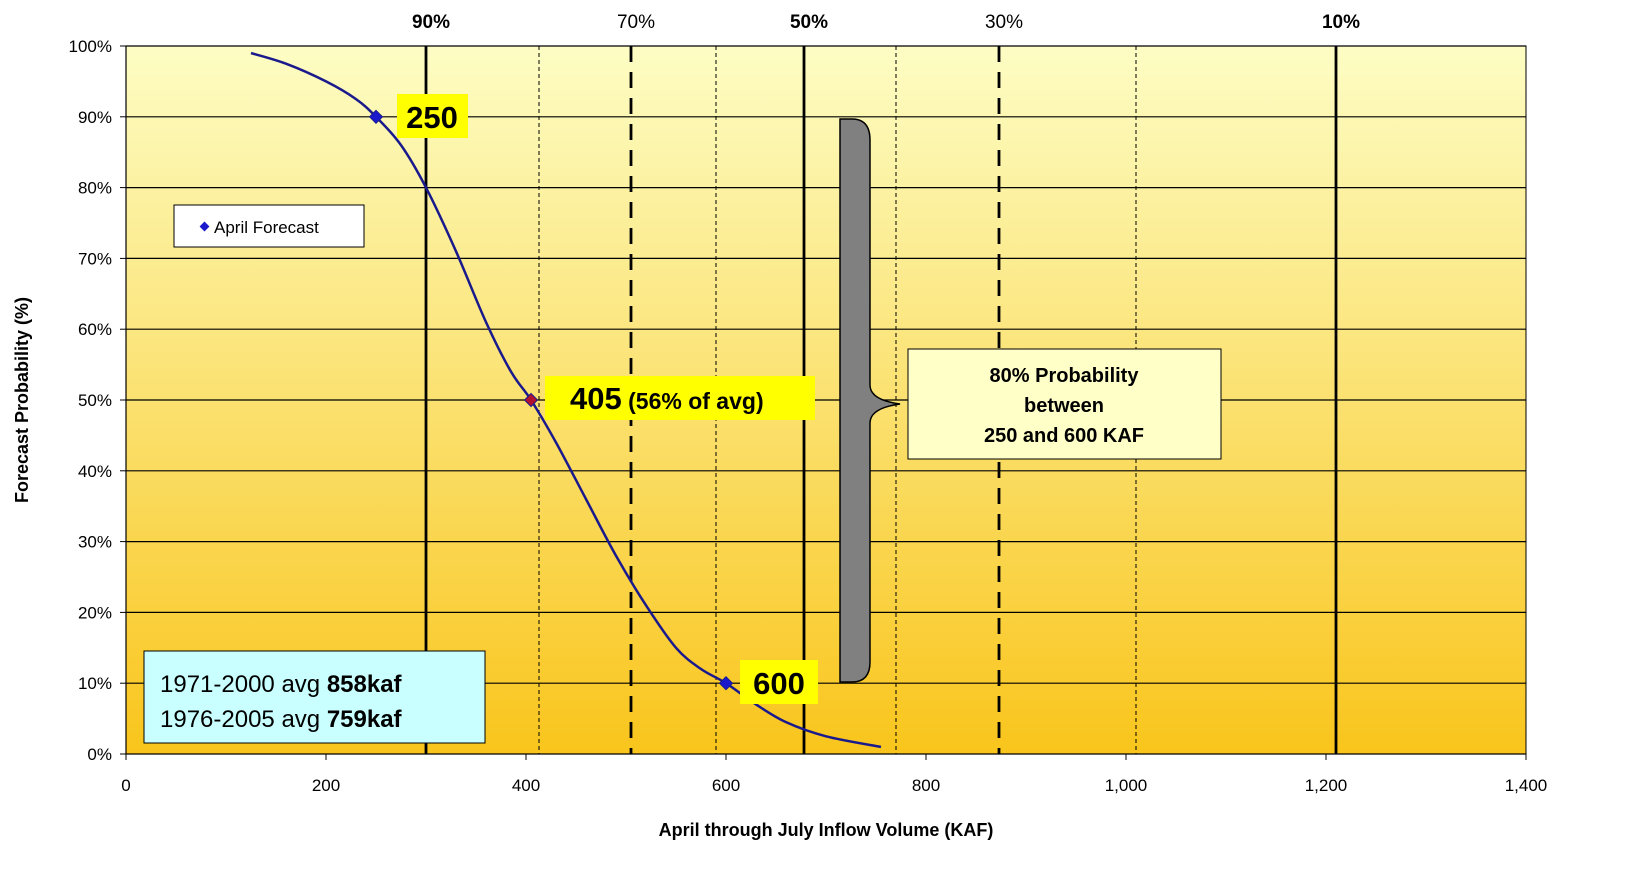  I want to click on x-tick-label-4: 800, so click(926, 785).